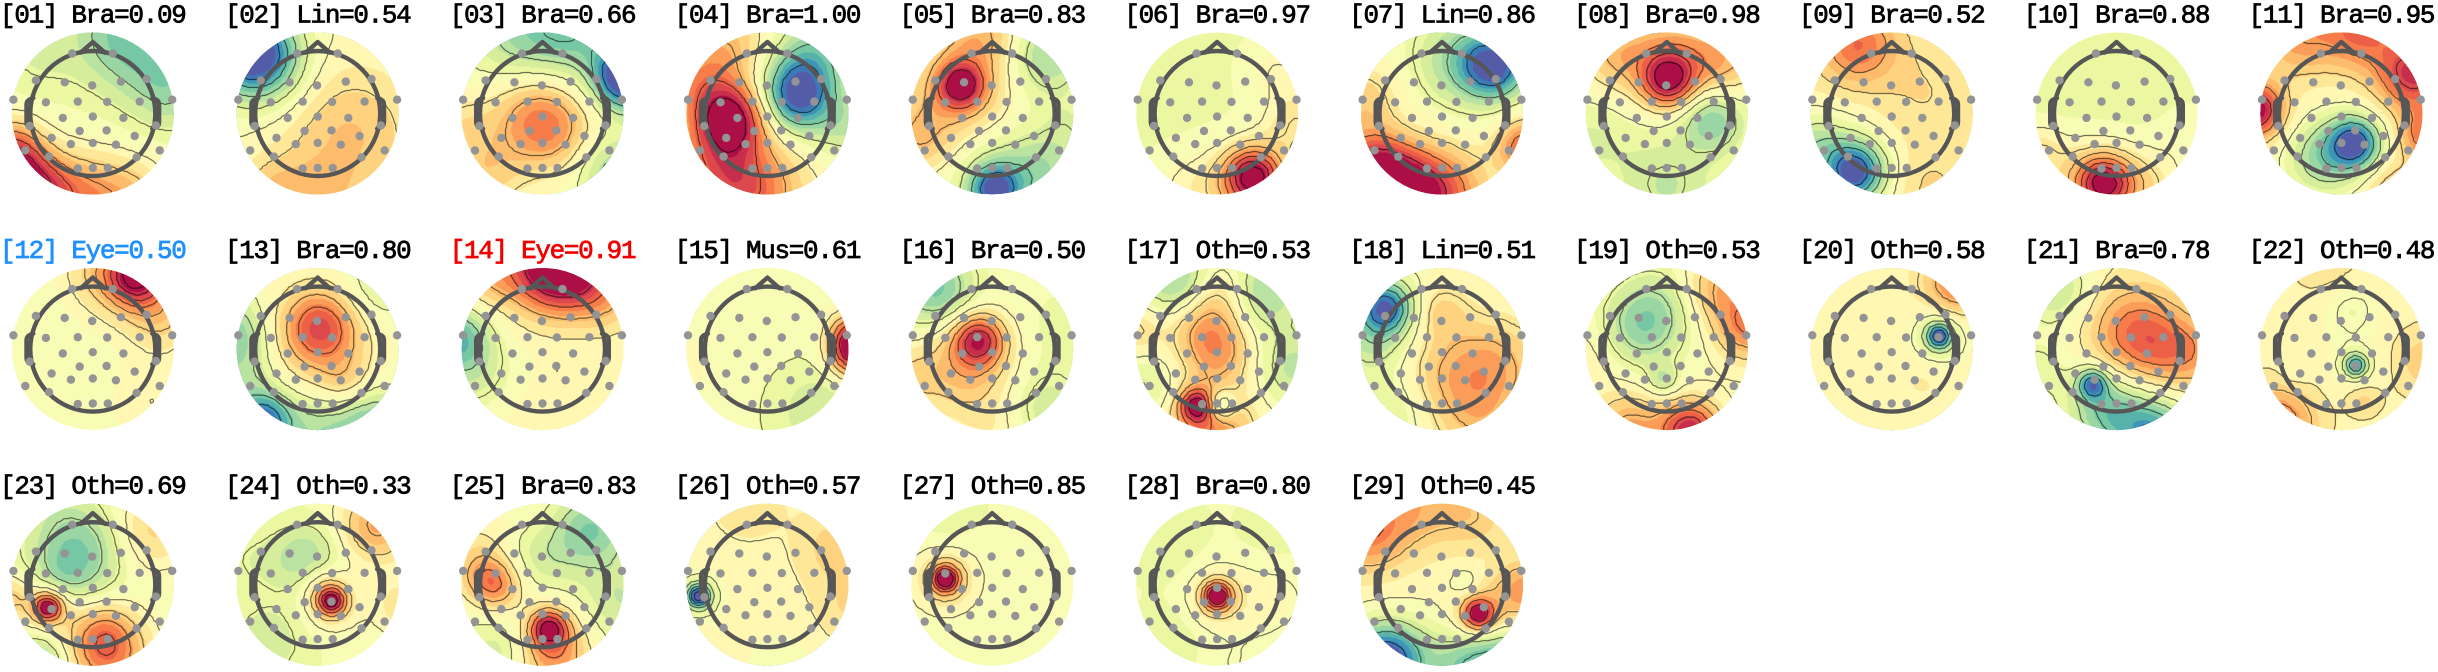 Image resolution: width=2438 pixels, height=672 pixels. I want to click on svg-text: [21] Bra=0.78, so click(2116, 251).